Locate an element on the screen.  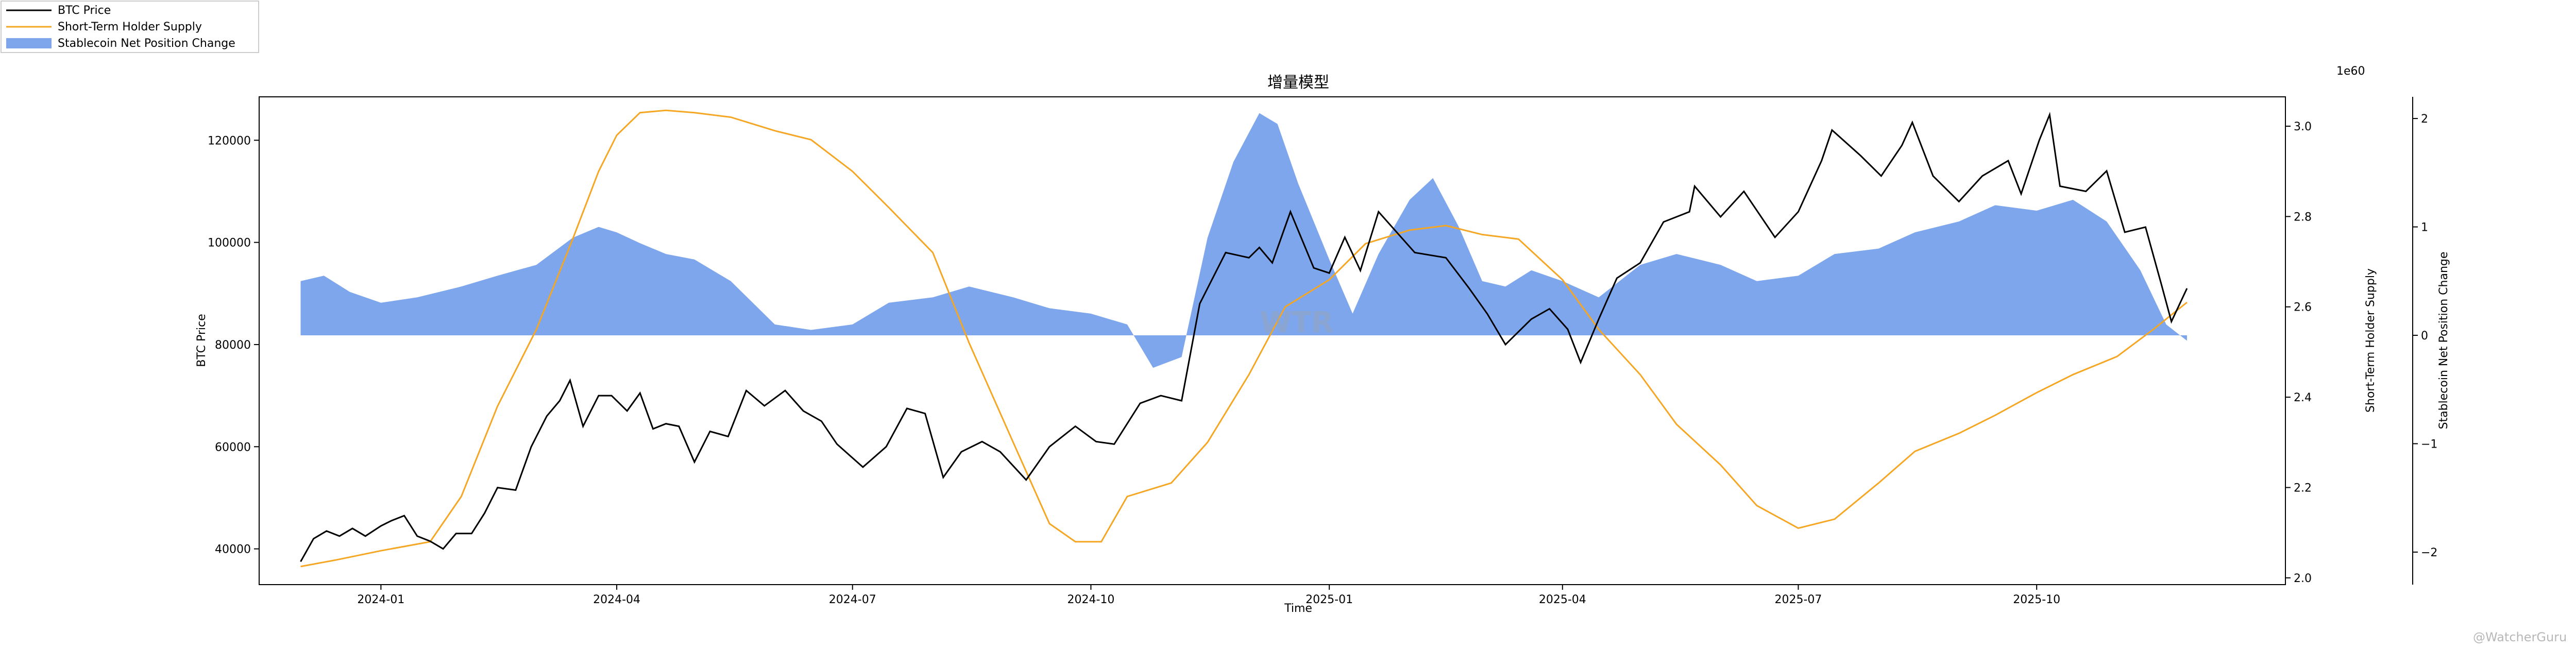
y-right2-tick-label: 0 is located at coordinates (2424, 336).